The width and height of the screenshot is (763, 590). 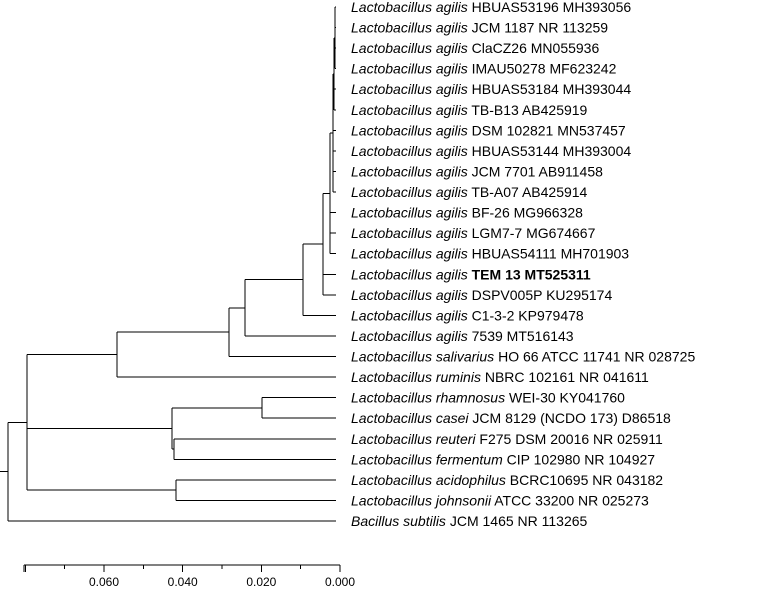 I want to click on strain-accession: DSPV005P KU295174, so click(x=542, y=295).